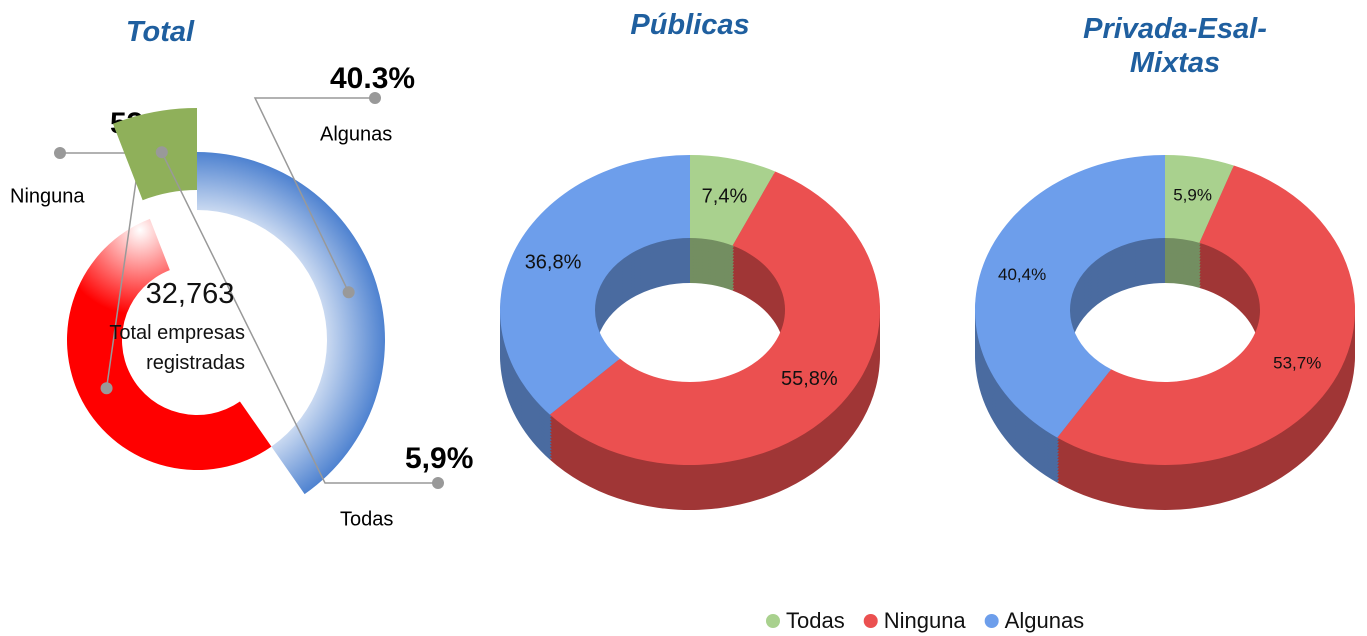 This screenshot has height=636, width=1367. Describe the element at coordinates (366, 519) in the screenshot. I see `category-label: Todas` at that location.